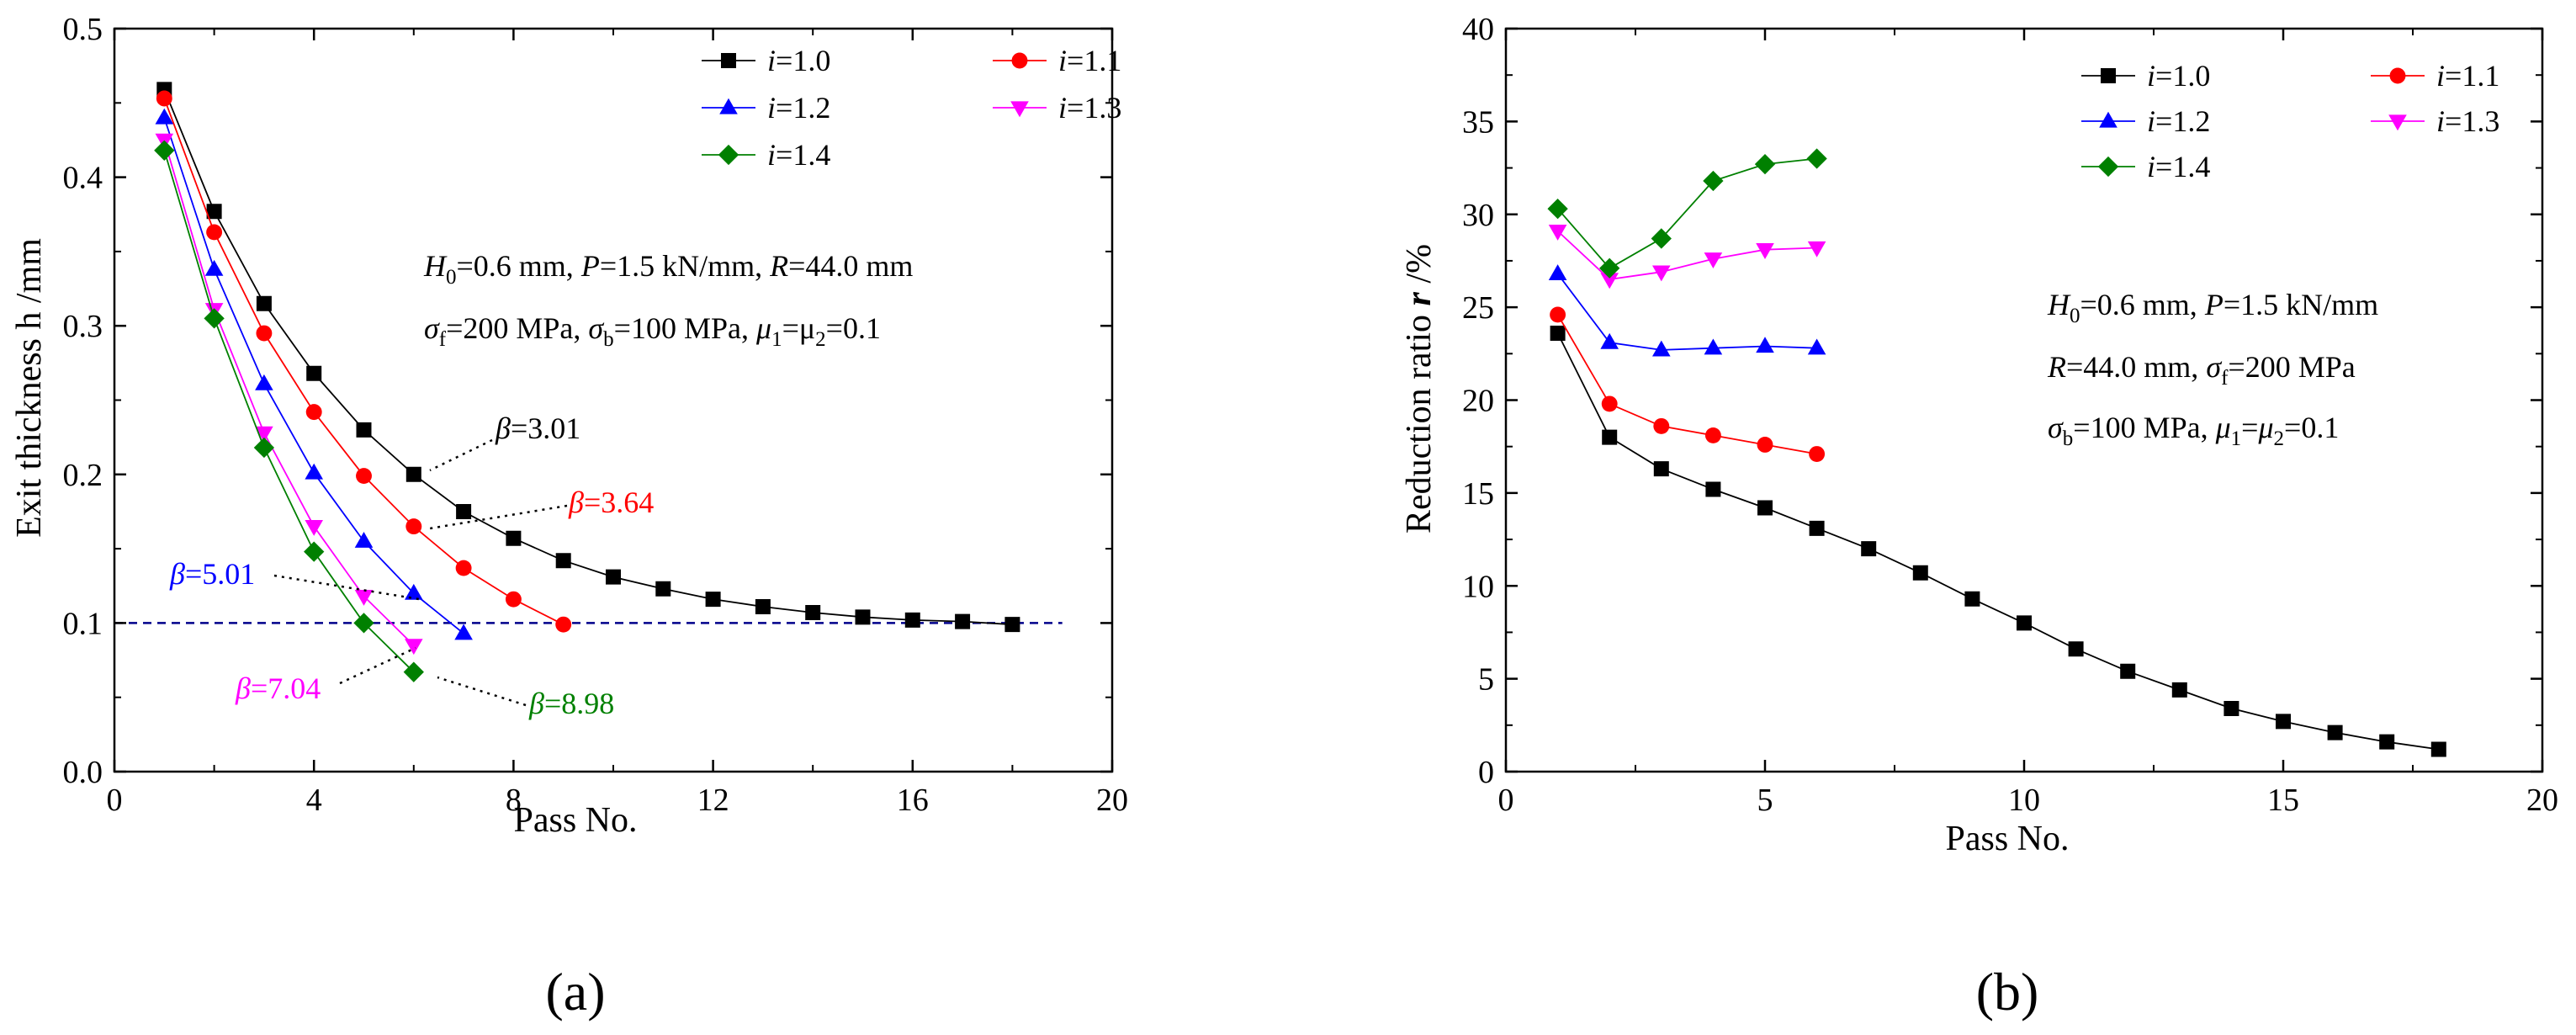 The height and width of the screenshot is (1035, 2576). What do you see at coordinates (2435, 76) in the screenshot?
I see `panel-b-legend-item: i=1.1` at bounding box center [2435, 76].